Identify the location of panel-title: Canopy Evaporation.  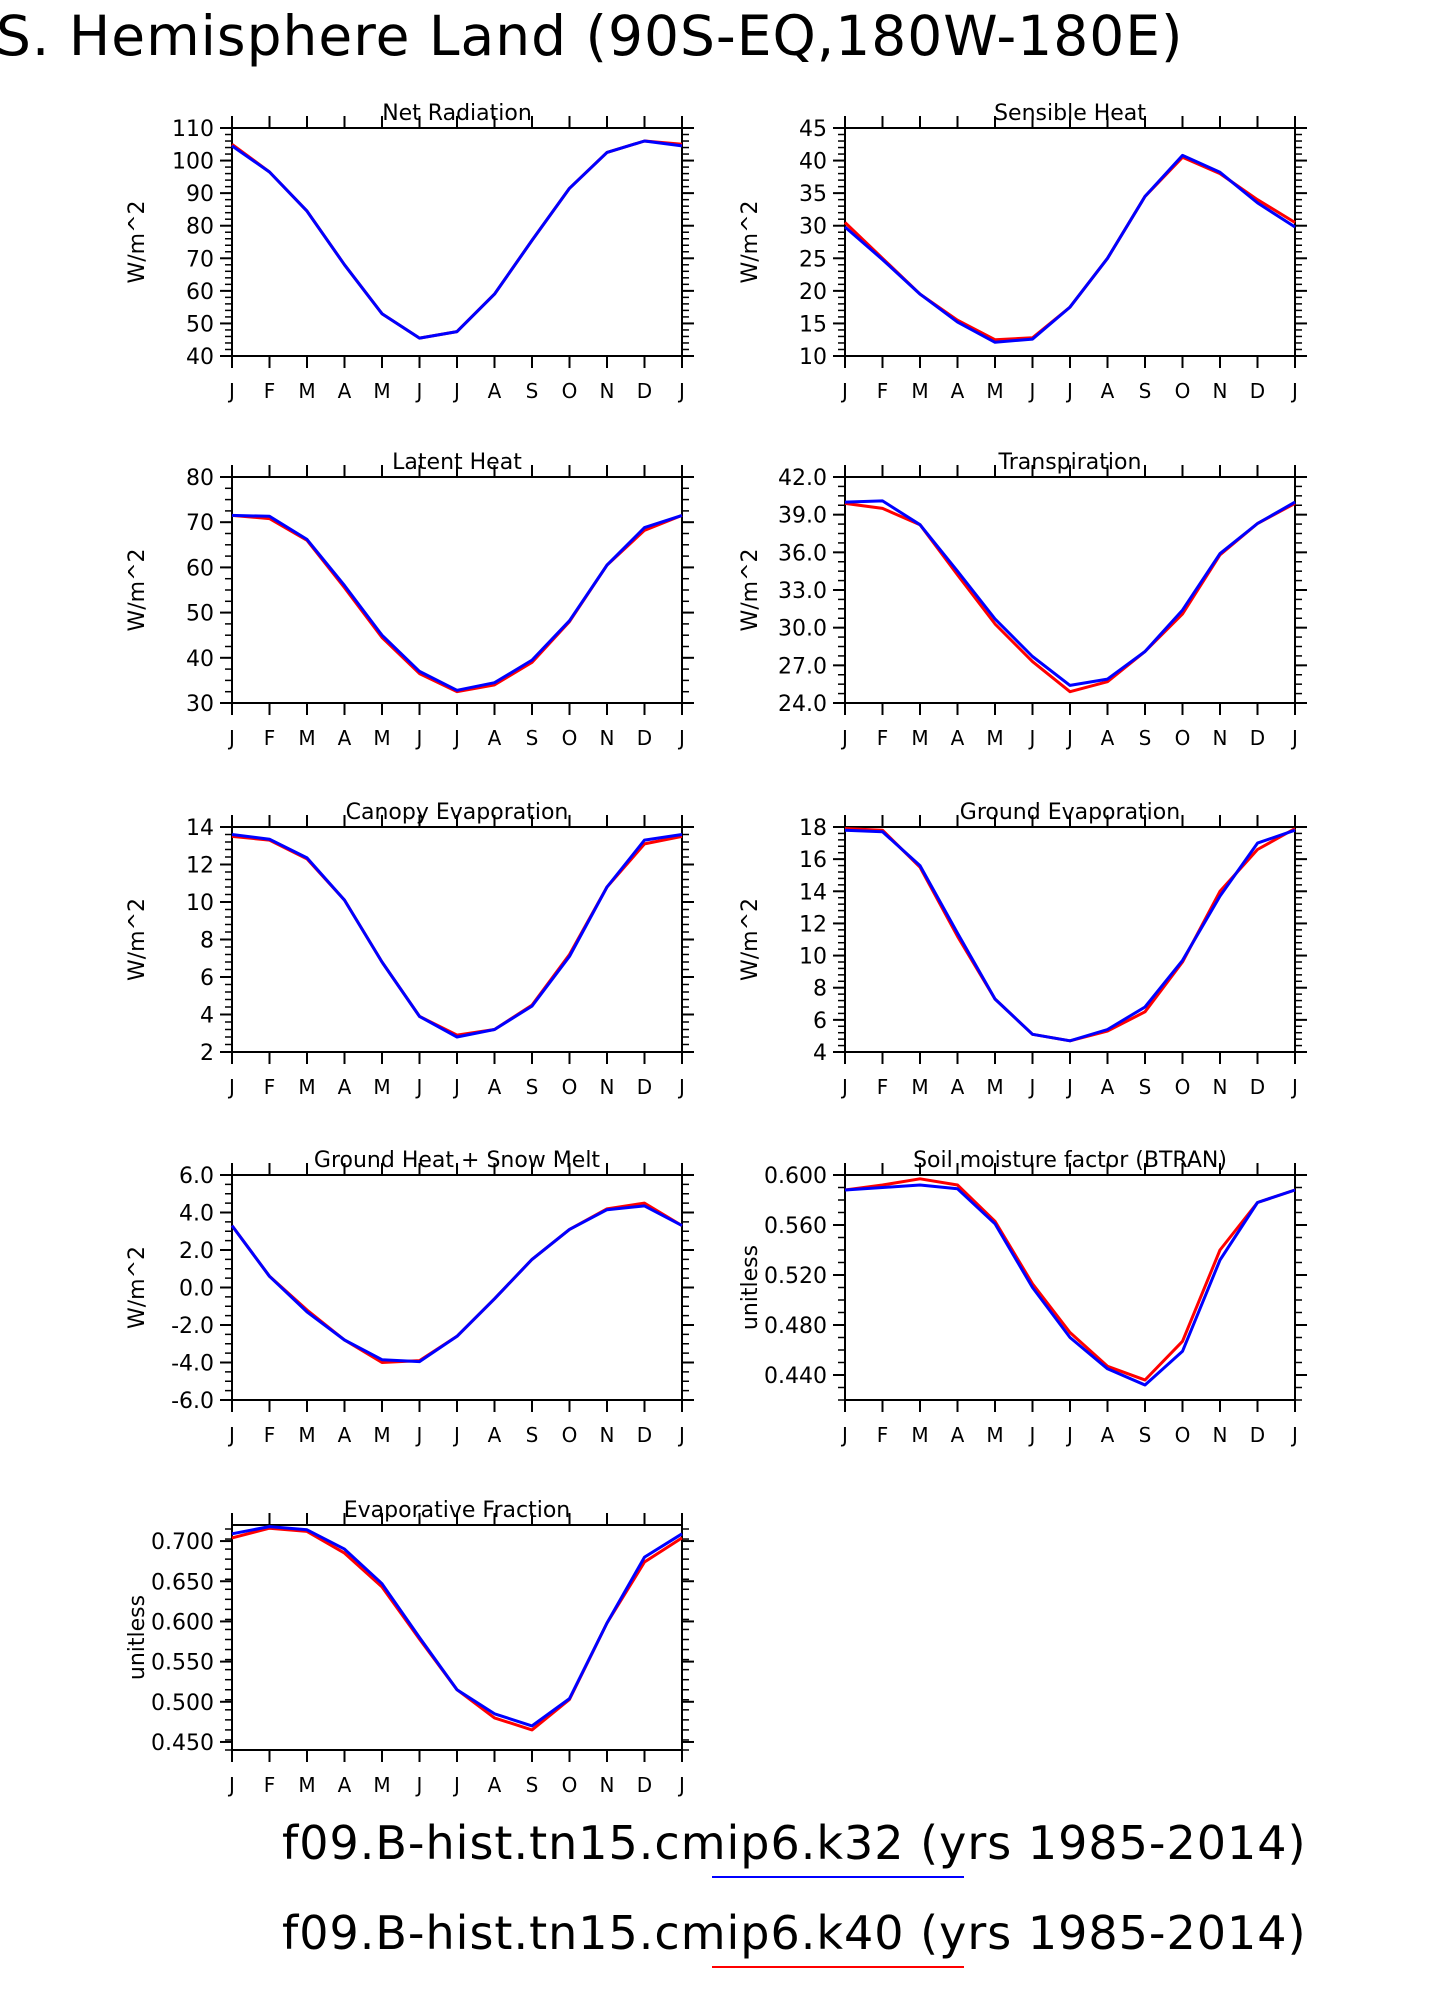
(457, 812).